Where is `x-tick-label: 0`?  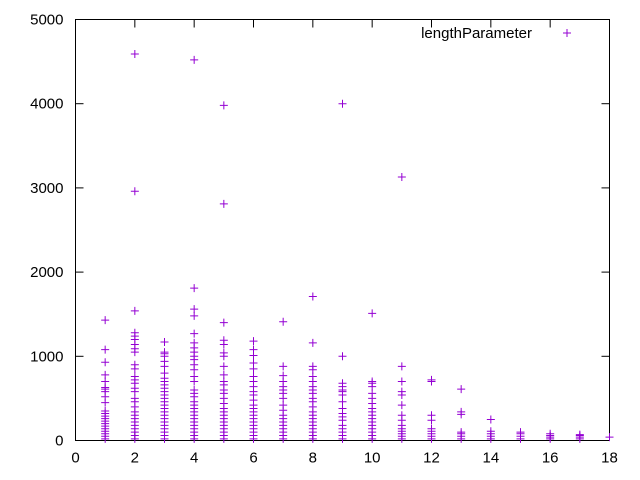 x-tick-label: 0 is located at coordinates (75, 458).